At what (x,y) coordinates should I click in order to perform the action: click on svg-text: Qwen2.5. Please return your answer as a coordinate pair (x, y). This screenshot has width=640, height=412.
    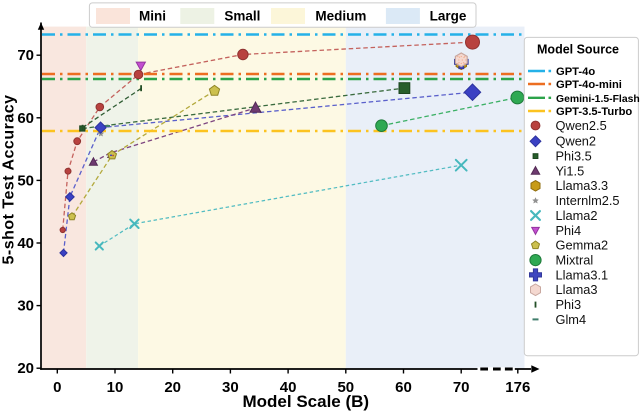
    Looking at the image, I should click on (581, 125).